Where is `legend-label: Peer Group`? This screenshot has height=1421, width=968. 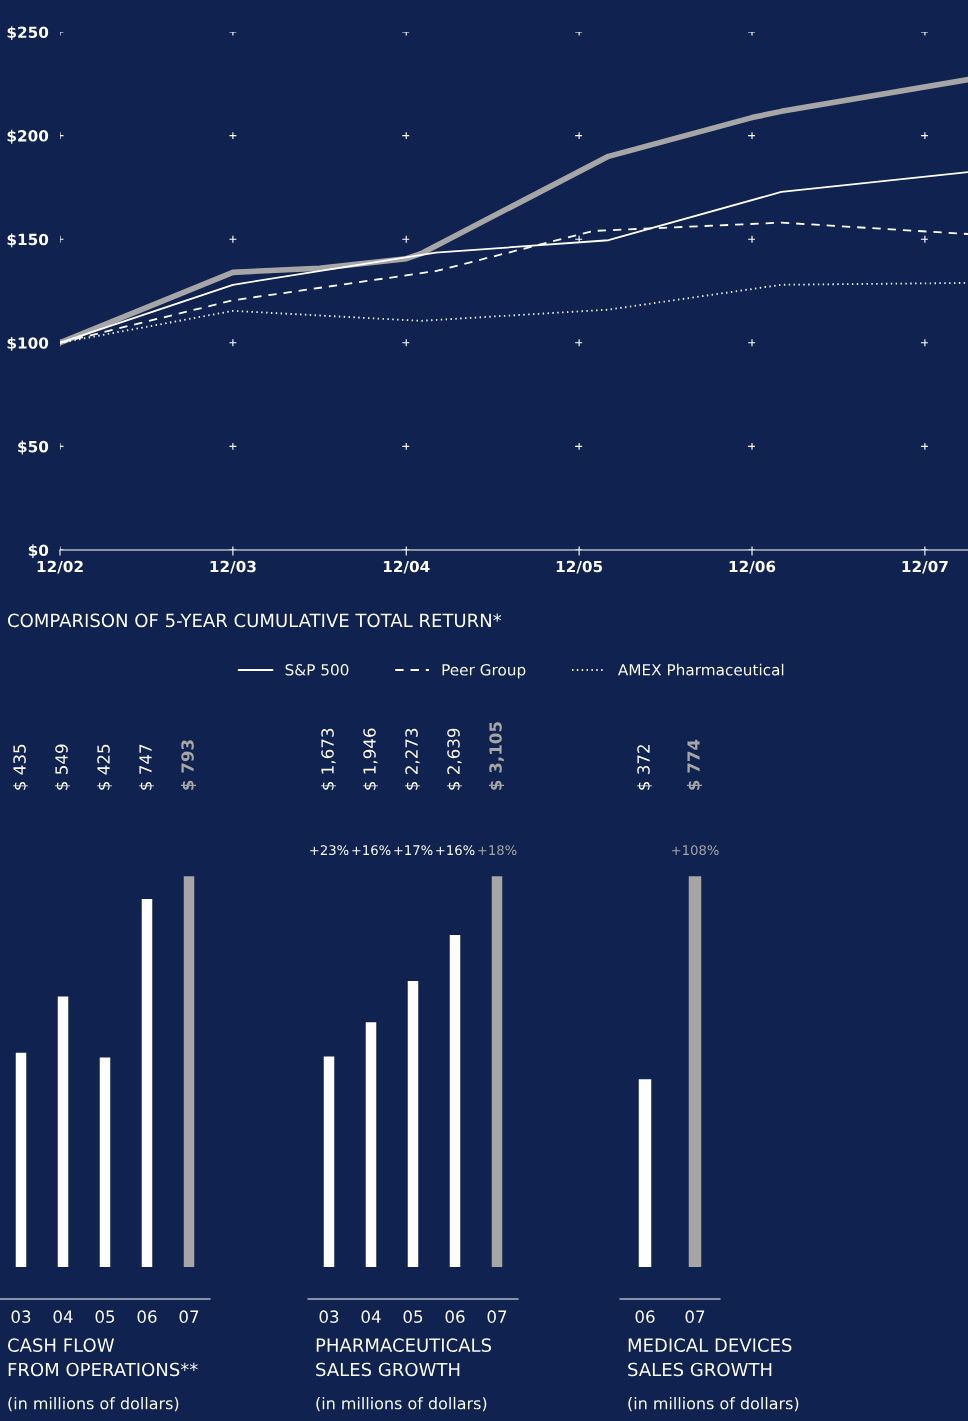 legend-label: Peer Group is located at coordinates (484, 671).